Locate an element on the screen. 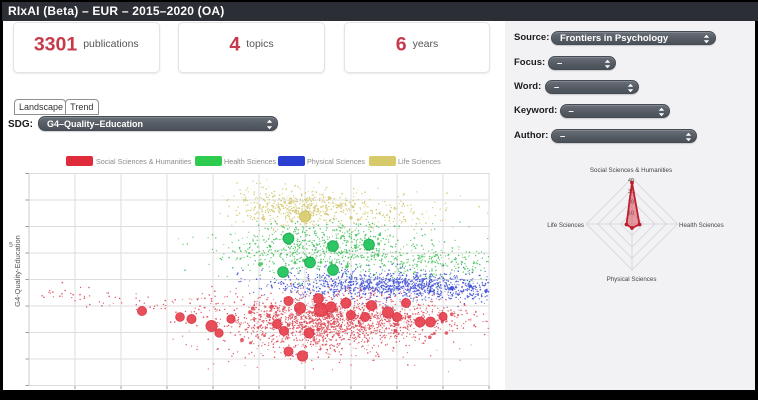 The image size is (758, 400). svg-text: Social Sciences & Humanities is located at coordinates (631, 170).